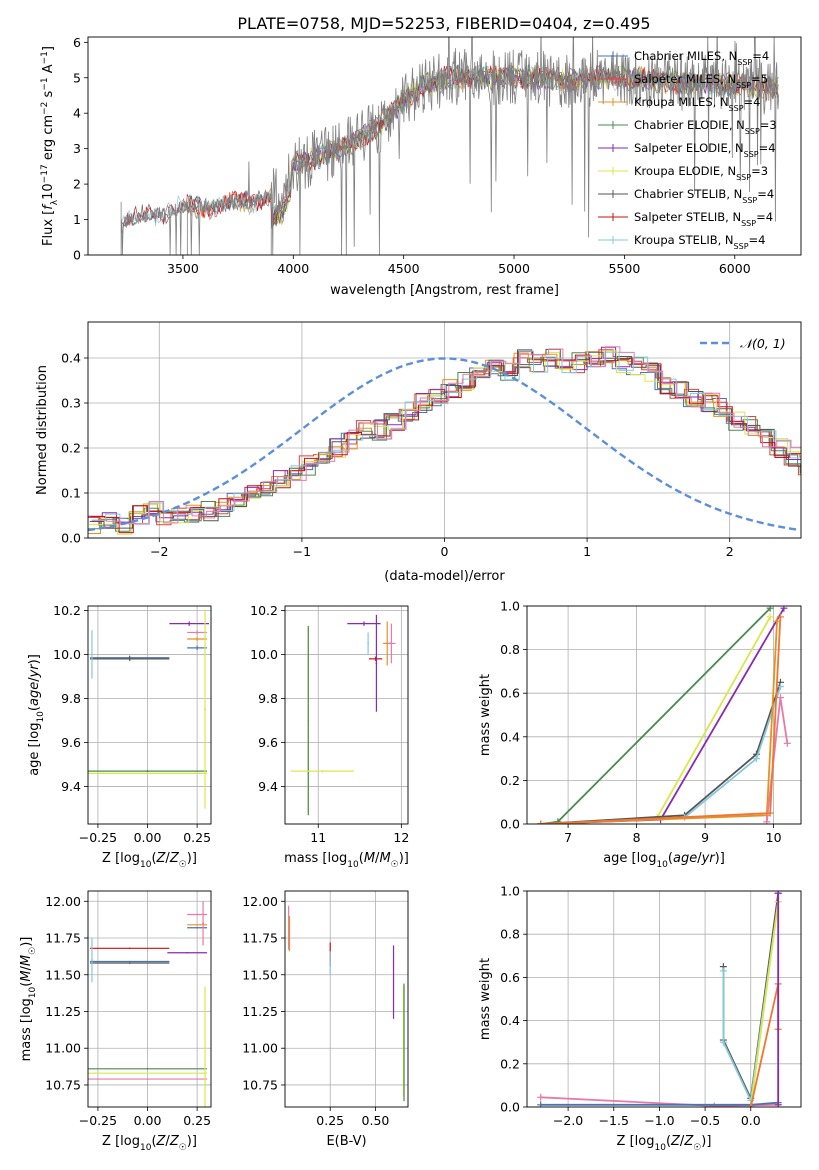 This screenshot has height=1170, width=819. I want to click on legend-label: Chabrier STELIB, NSSP=4, so click(704, 196).